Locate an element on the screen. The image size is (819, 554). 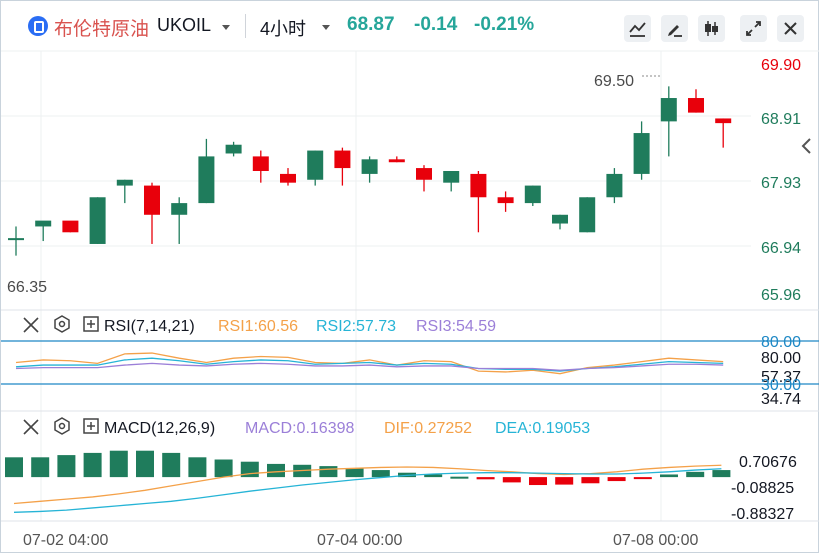
price-change: -0.14 is located at coordinates (436, 24).